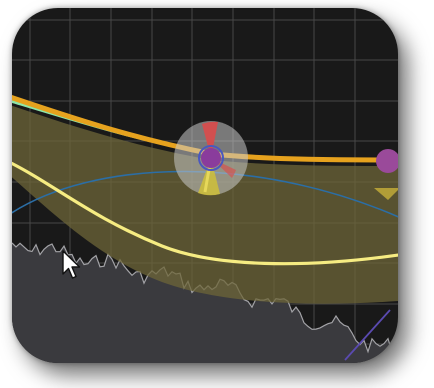  What do you see at coordinates (71, 264) in the screenshot?
I see `mouse-pointer-icon` at bounding box center [71, 264].